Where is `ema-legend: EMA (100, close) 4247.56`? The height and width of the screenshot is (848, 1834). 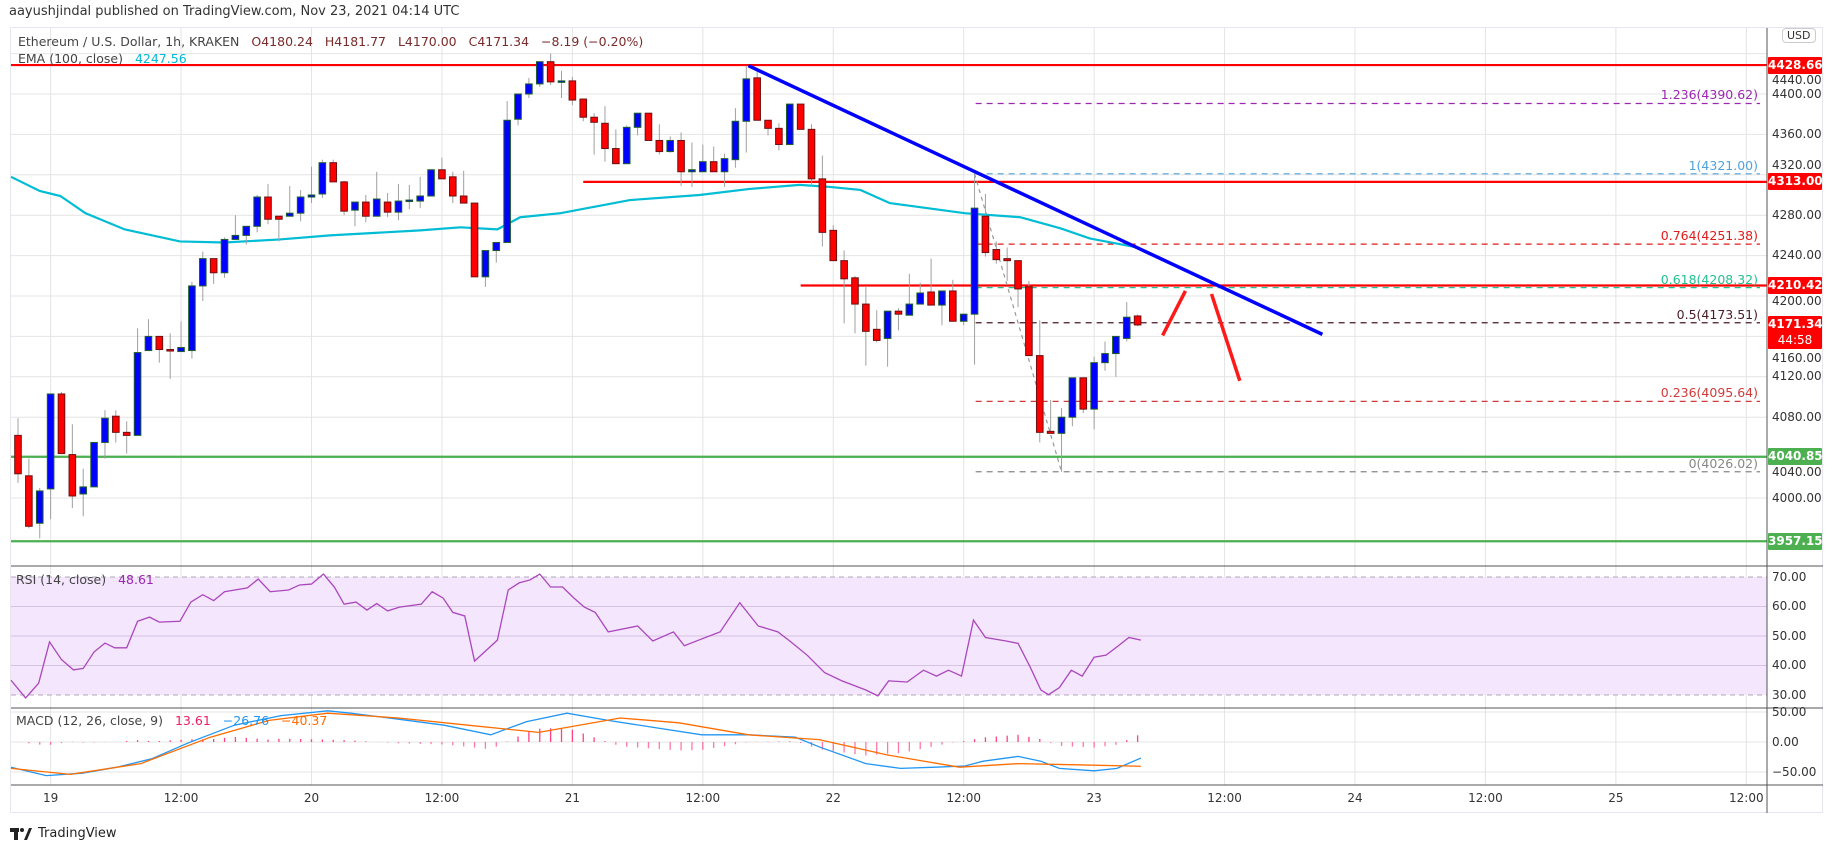 ema-legend: EMA (100, close) 4247.56 is located at coordinates (106, 58).